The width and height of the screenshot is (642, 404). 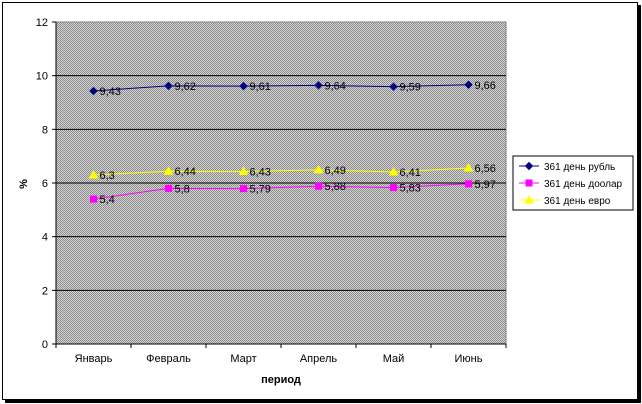 What do you see at coordinates (410, 173) in the screenshot?
I see `data-label: 6,41` at bounding box center [410, 173].